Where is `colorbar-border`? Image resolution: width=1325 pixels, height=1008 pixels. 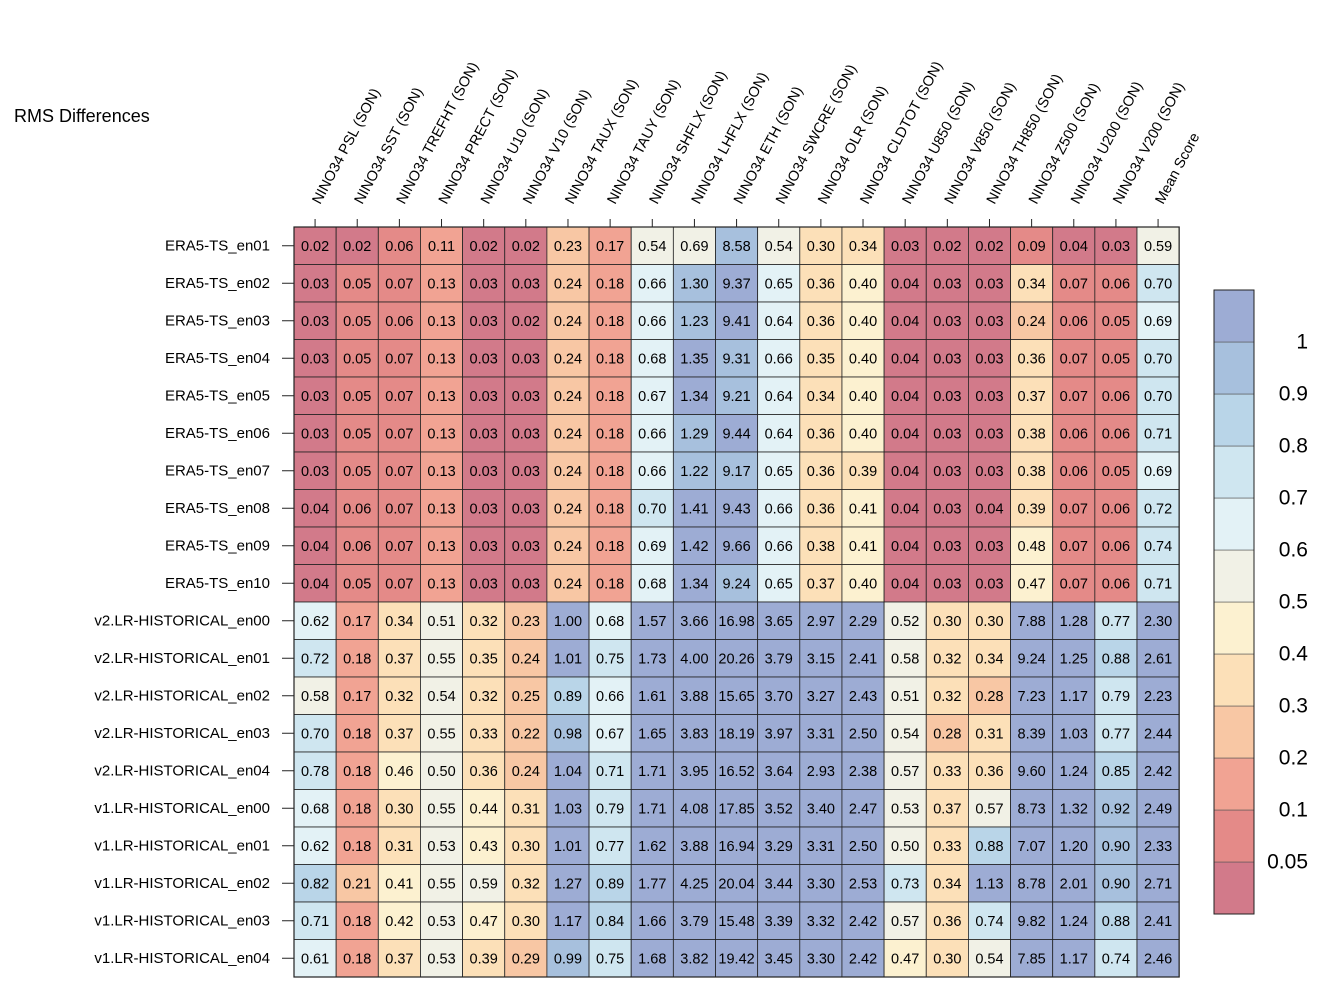 colorbar-border is located at coordinates (1234, 602).